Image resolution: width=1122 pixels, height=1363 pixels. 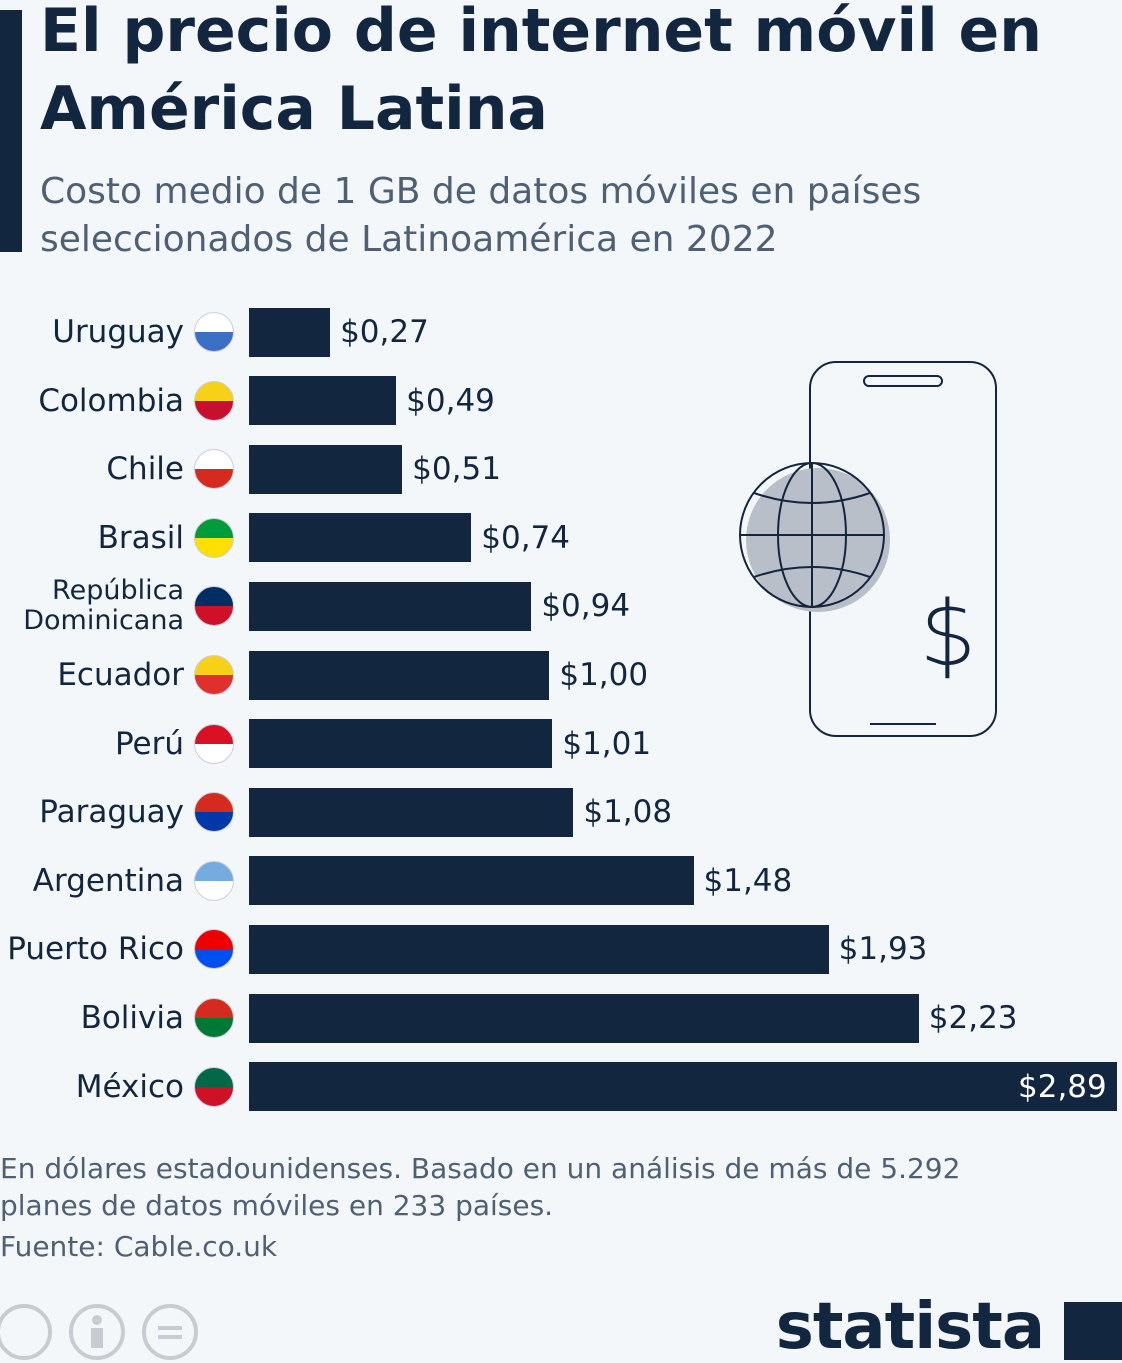 I want to click on value-label: $0,49, so click(x=450, y=400).